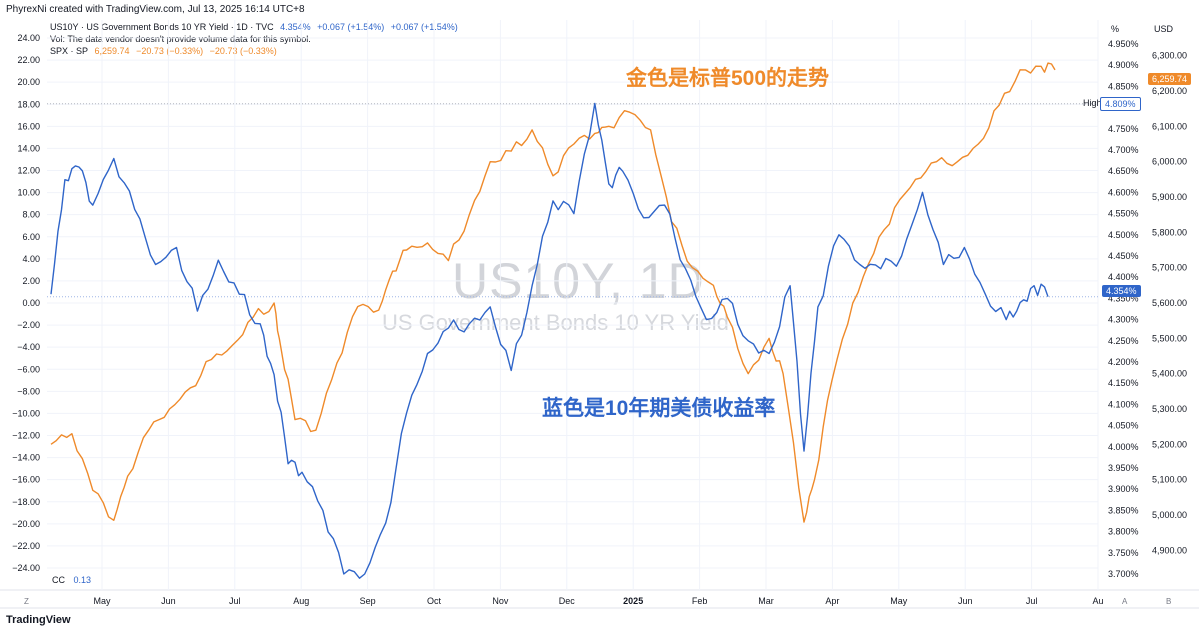 The image size is (1199, 633). Describe the element at coordinates (1169, 232) in the screenshot. I see `usd-axis-tick: 5,800.00` at that location.